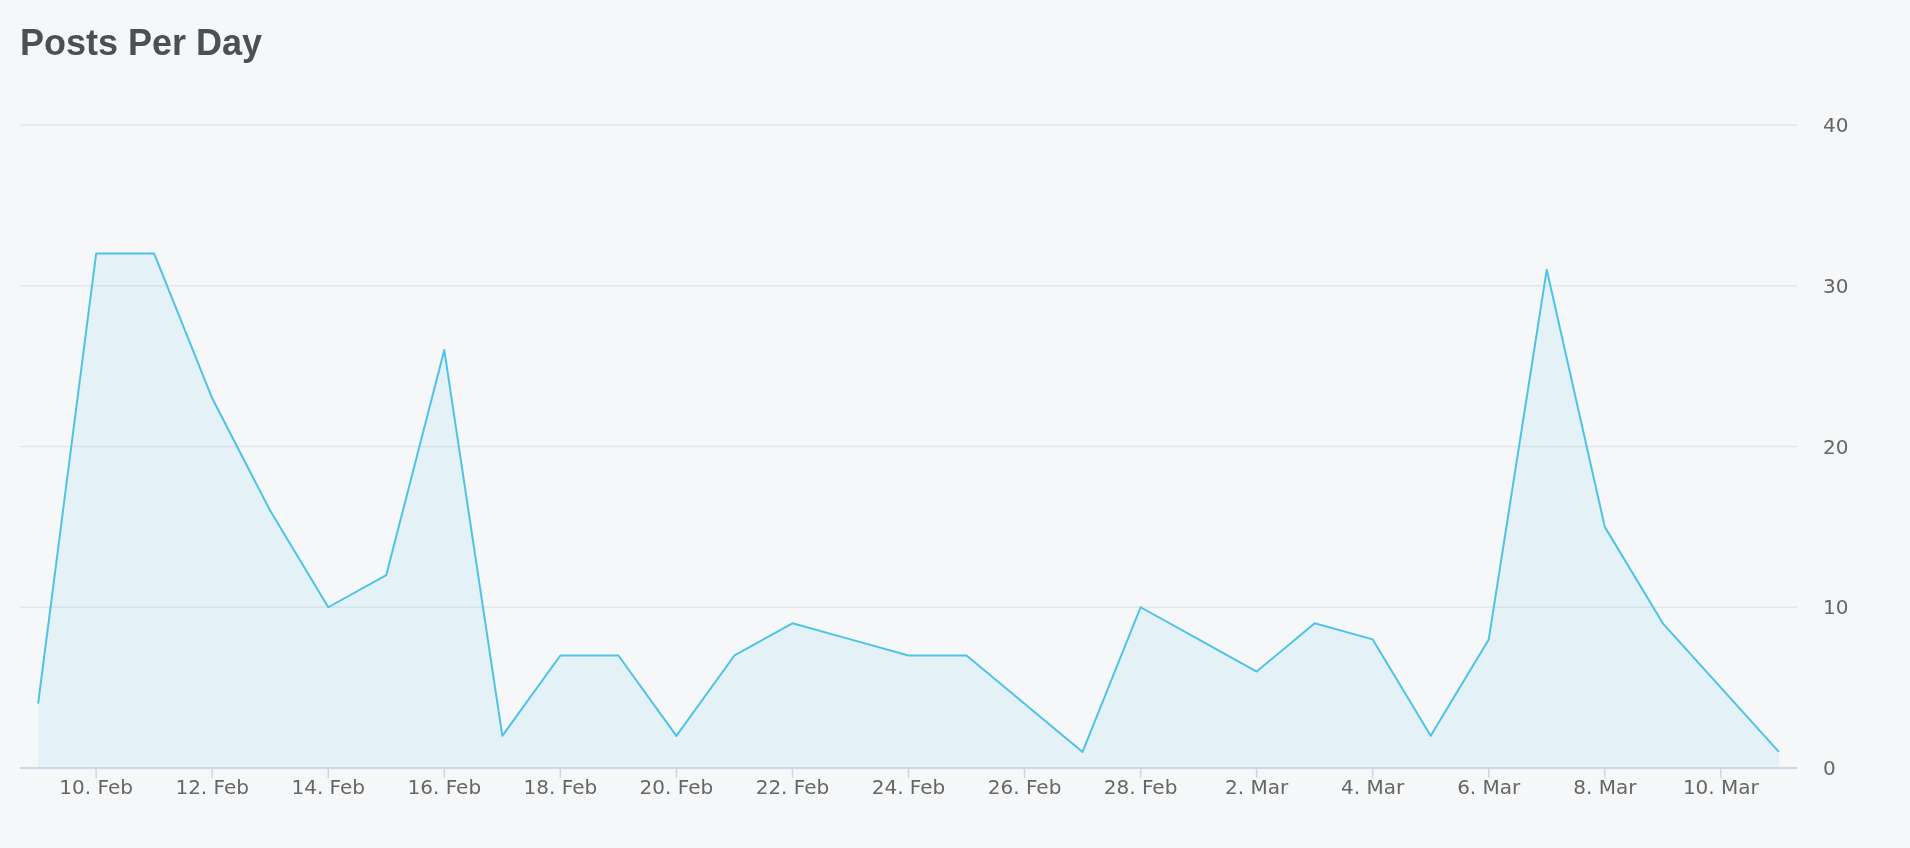 This screenshot has height=848, width=1910. Describe the element at coordinates (908, 787) in the screenshot. I see `x-tick-label: 24. Feb` at that location.